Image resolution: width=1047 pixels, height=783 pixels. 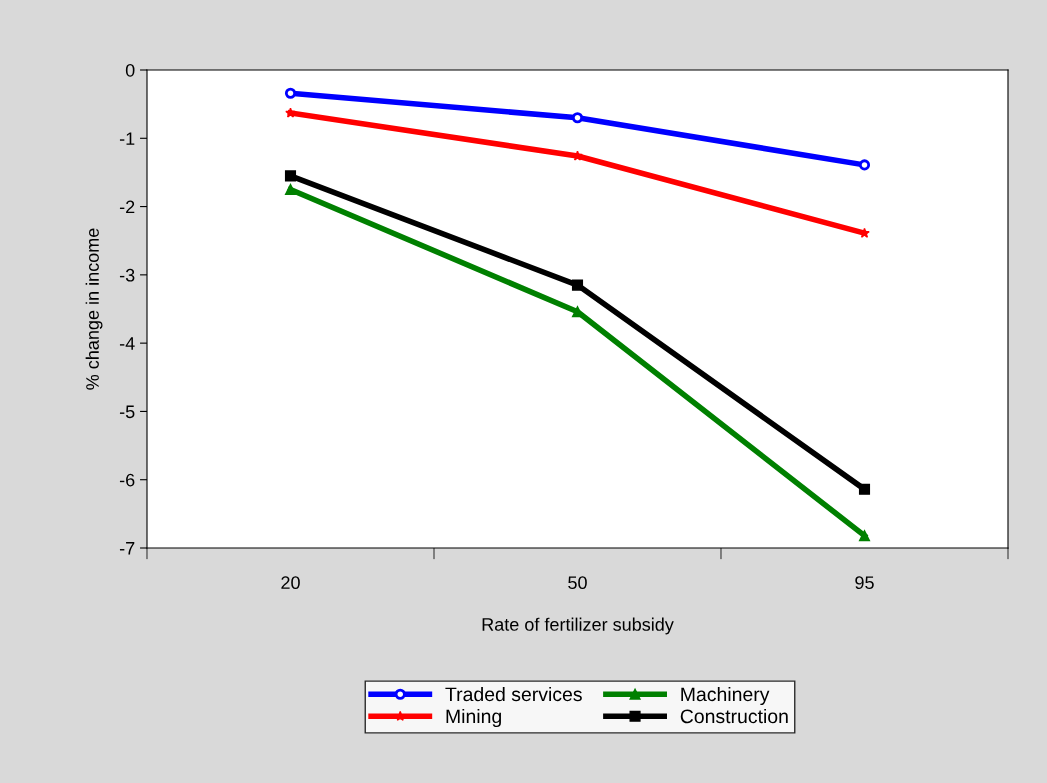 I want to click on legend-label: Machinery, so click(x=725, y=696).